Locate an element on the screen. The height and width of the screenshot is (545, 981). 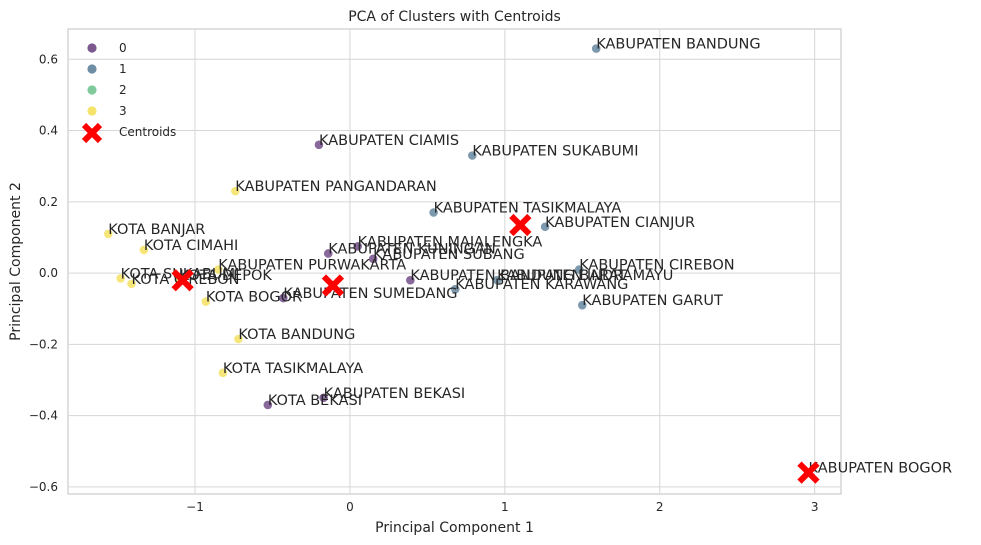
legend-entry: 1 is located at coordinates (107, 69).